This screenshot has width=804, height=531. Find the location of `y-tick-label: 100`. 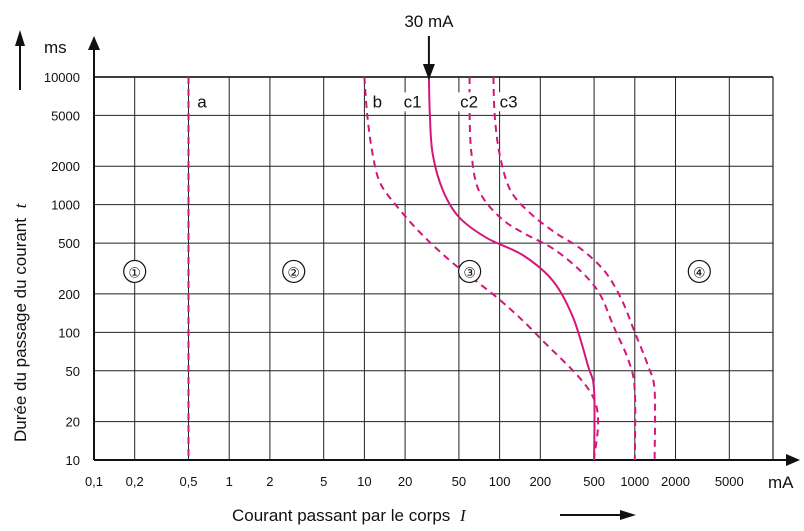

y-tick-label: 100 is located at coordinates (69, 332).